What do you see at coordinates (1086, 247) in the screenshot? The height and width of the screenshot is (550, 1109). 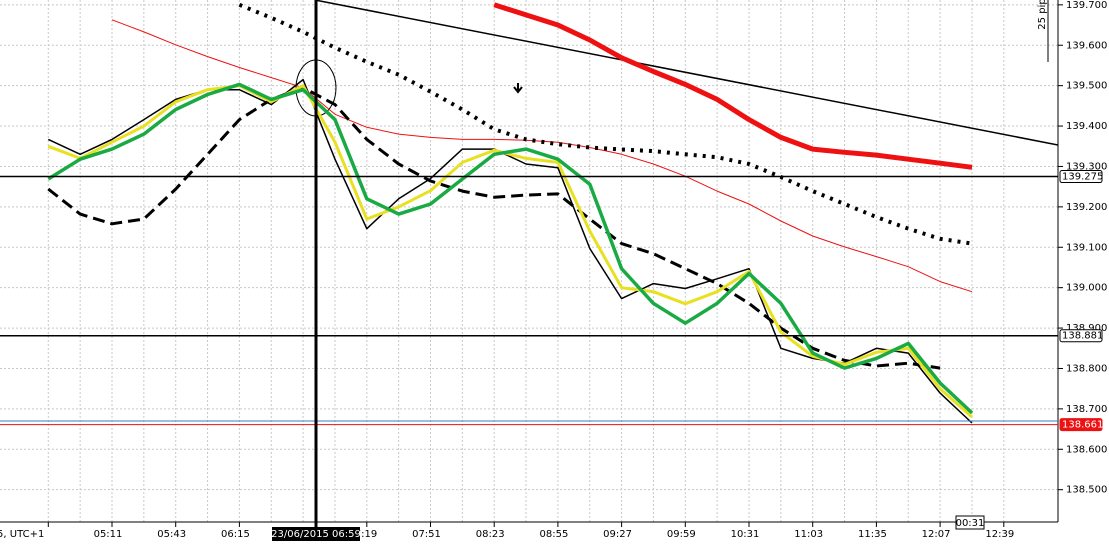 I see `y-tick-label: 139.100` at bounding box center [1086, 247].